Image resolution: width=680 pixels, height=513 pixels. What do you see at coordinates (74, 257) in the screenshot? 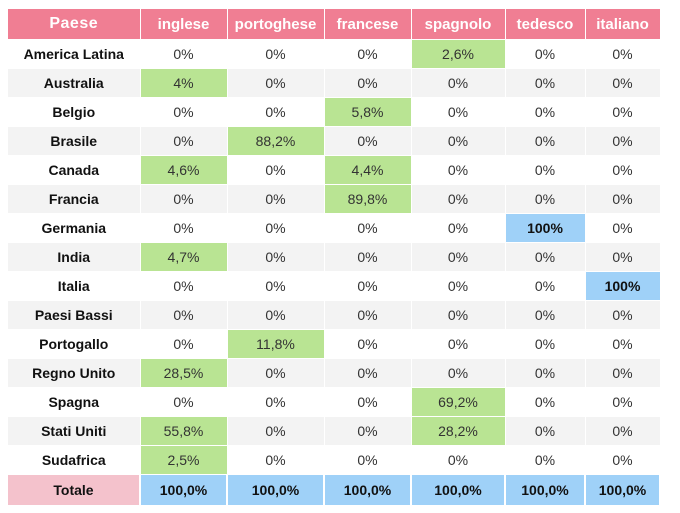
I see `country-name: India` at bounding box center [74, 257].